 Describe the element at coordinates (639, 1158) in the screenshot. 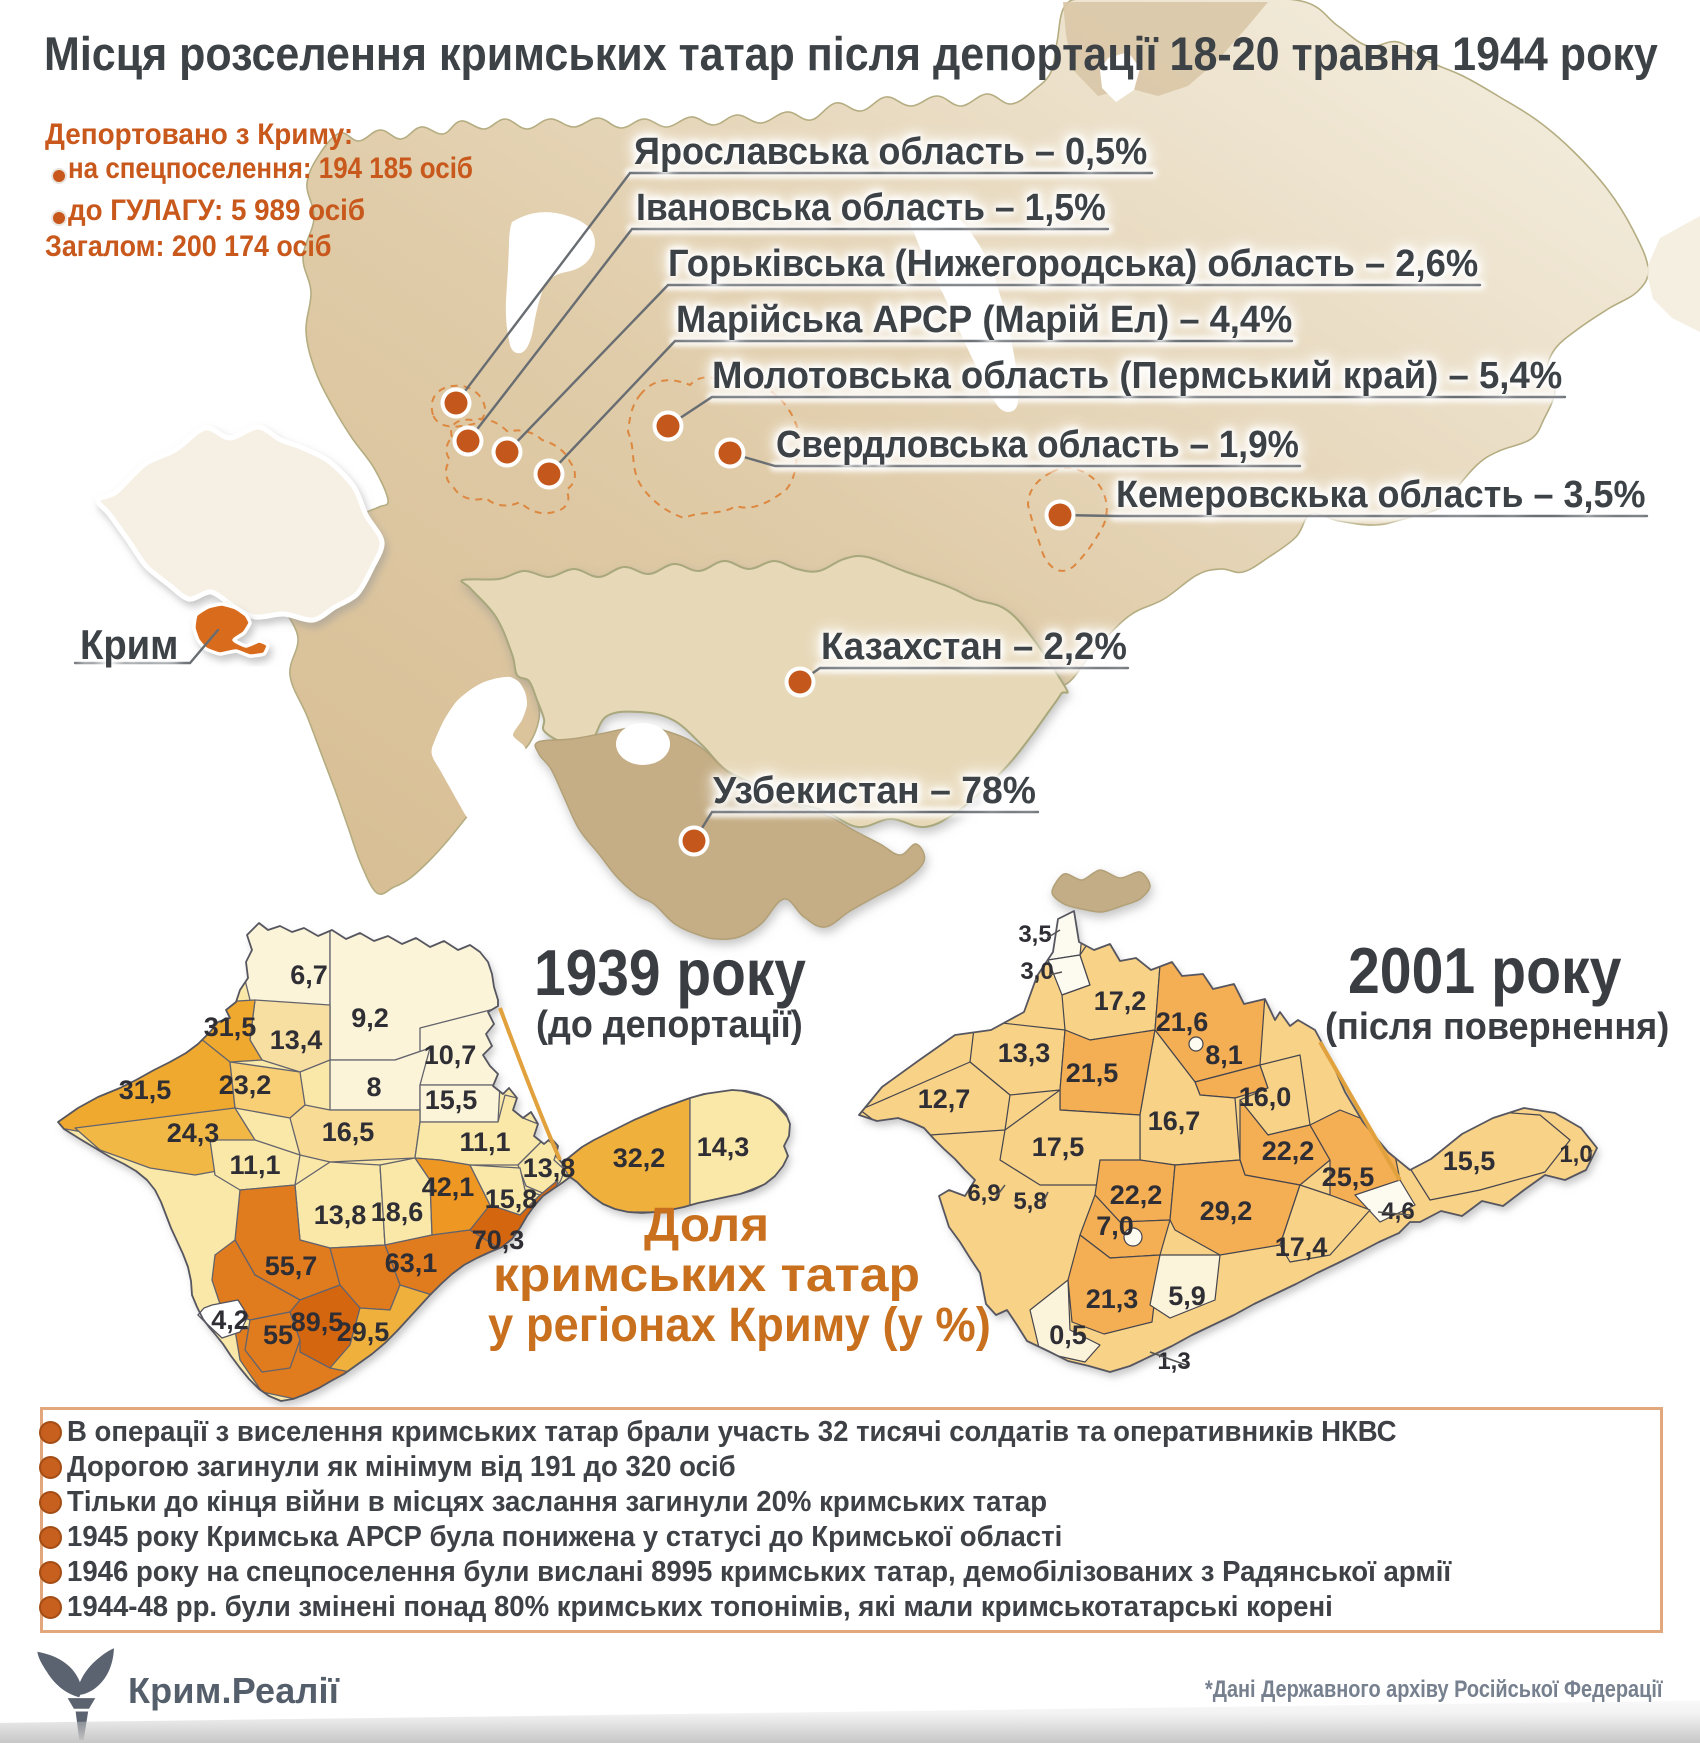

I see `svg-text: 32,2` at that location.